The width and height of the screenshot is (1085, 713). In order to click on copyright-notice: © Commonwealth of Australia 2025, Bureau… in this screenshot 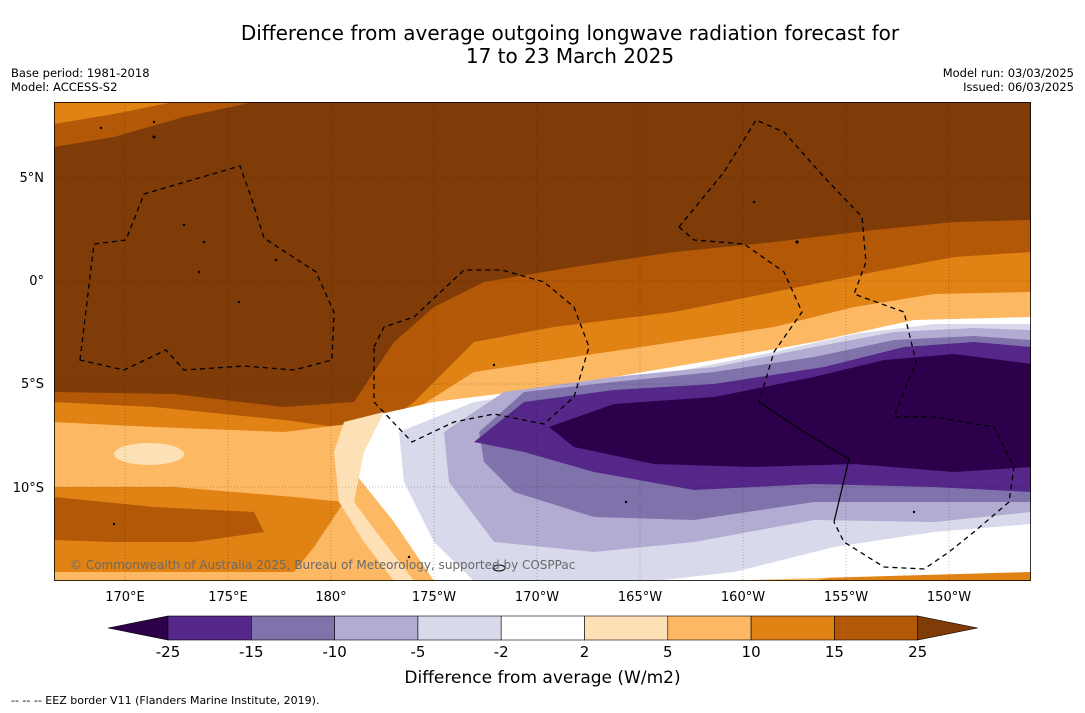, I will do `click(323, 565)`.